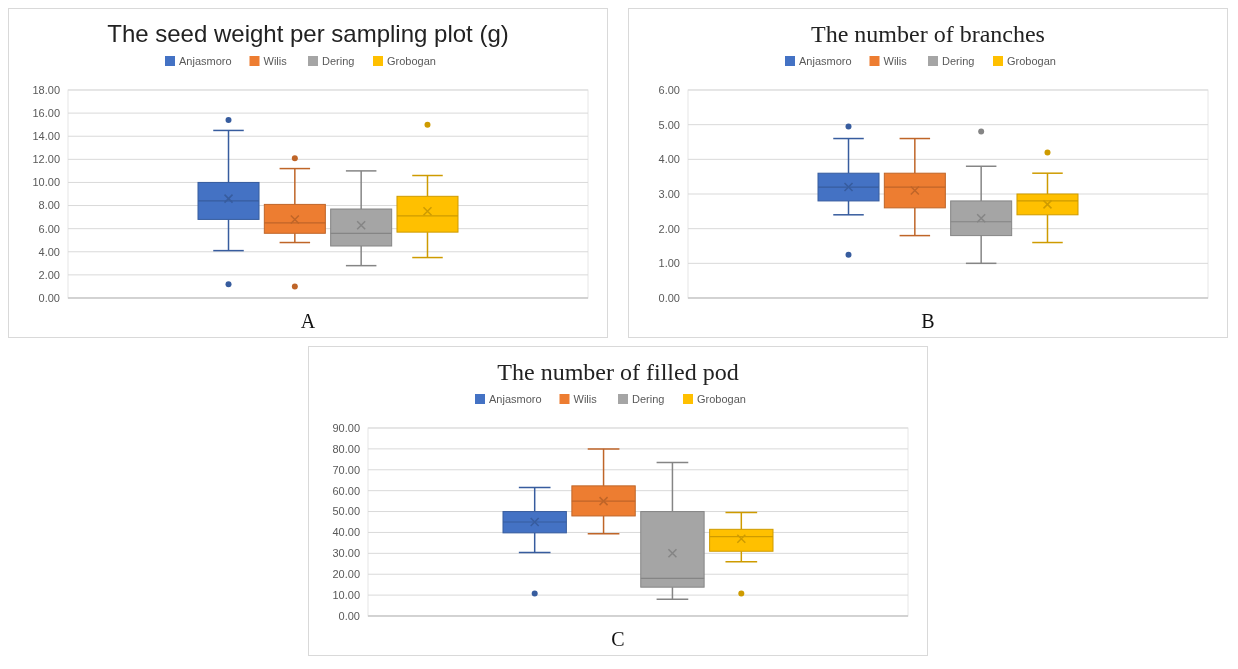 This screenshot has width=1238, height=669. I want to click on y-tick-label: 70.00, so click(346, 469).